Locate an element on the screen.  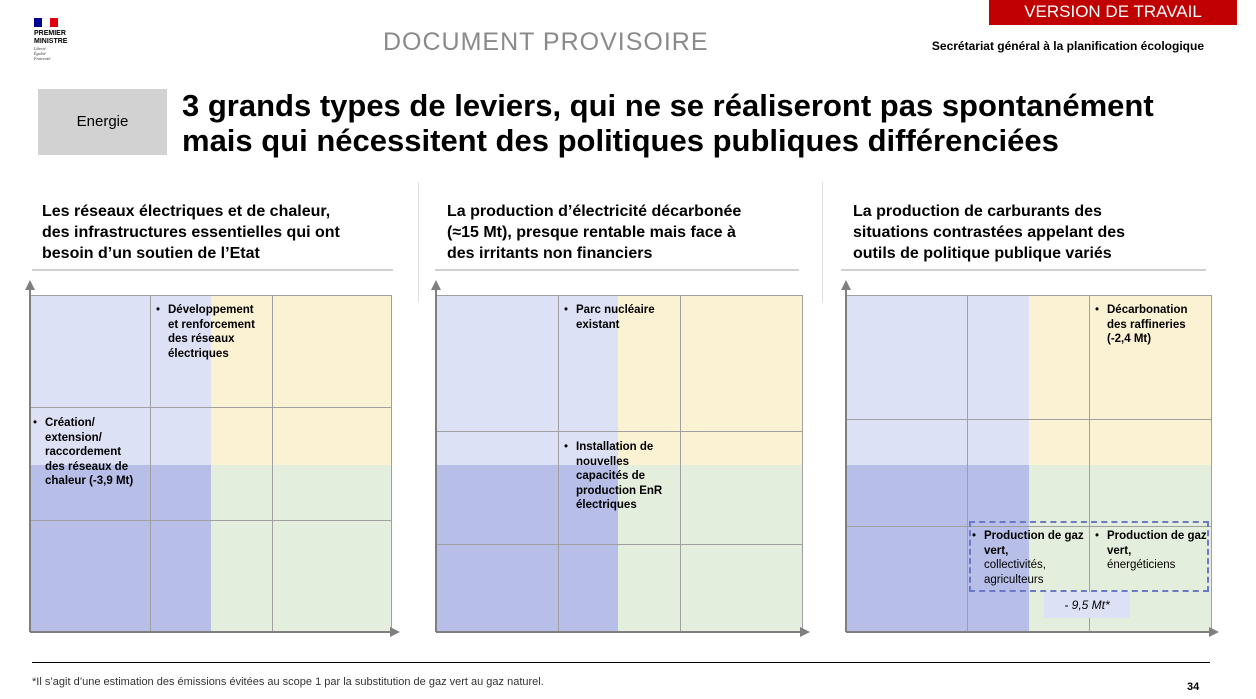
version-badge: VERSION DE TRAVAIL is located at coordinates (1113, 12).